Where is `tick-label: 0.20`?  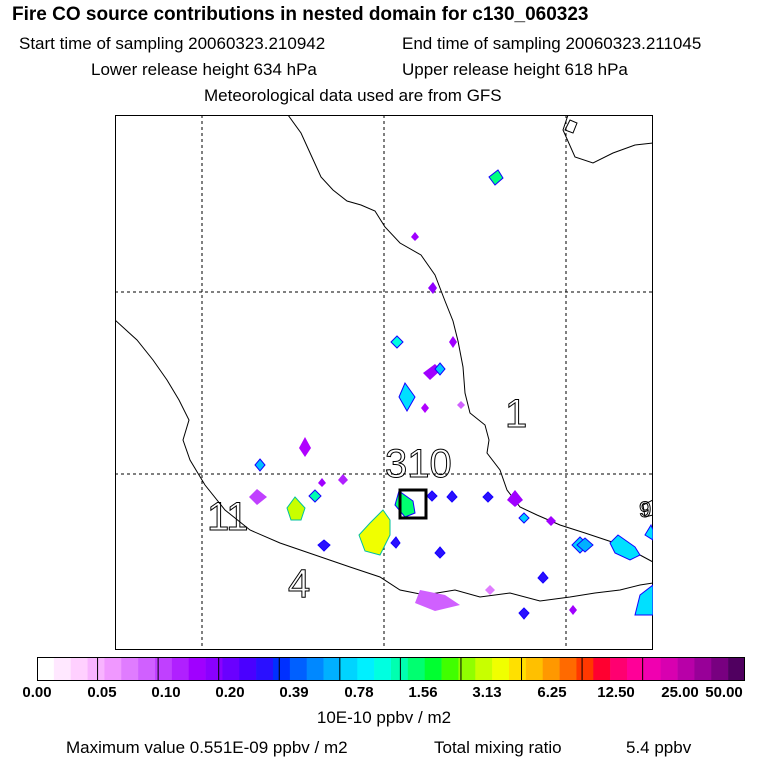
tick-label: 0.20 is located at coordinates (230, 692).